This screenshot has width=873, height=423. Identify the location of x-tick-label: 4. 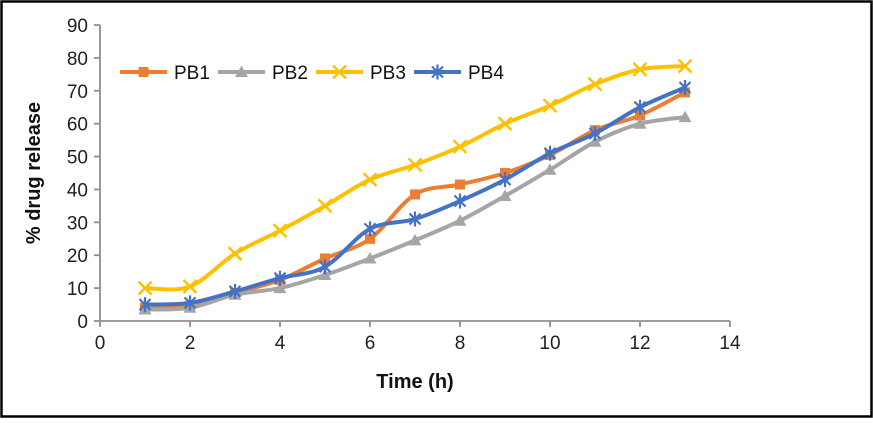
(280, 343).